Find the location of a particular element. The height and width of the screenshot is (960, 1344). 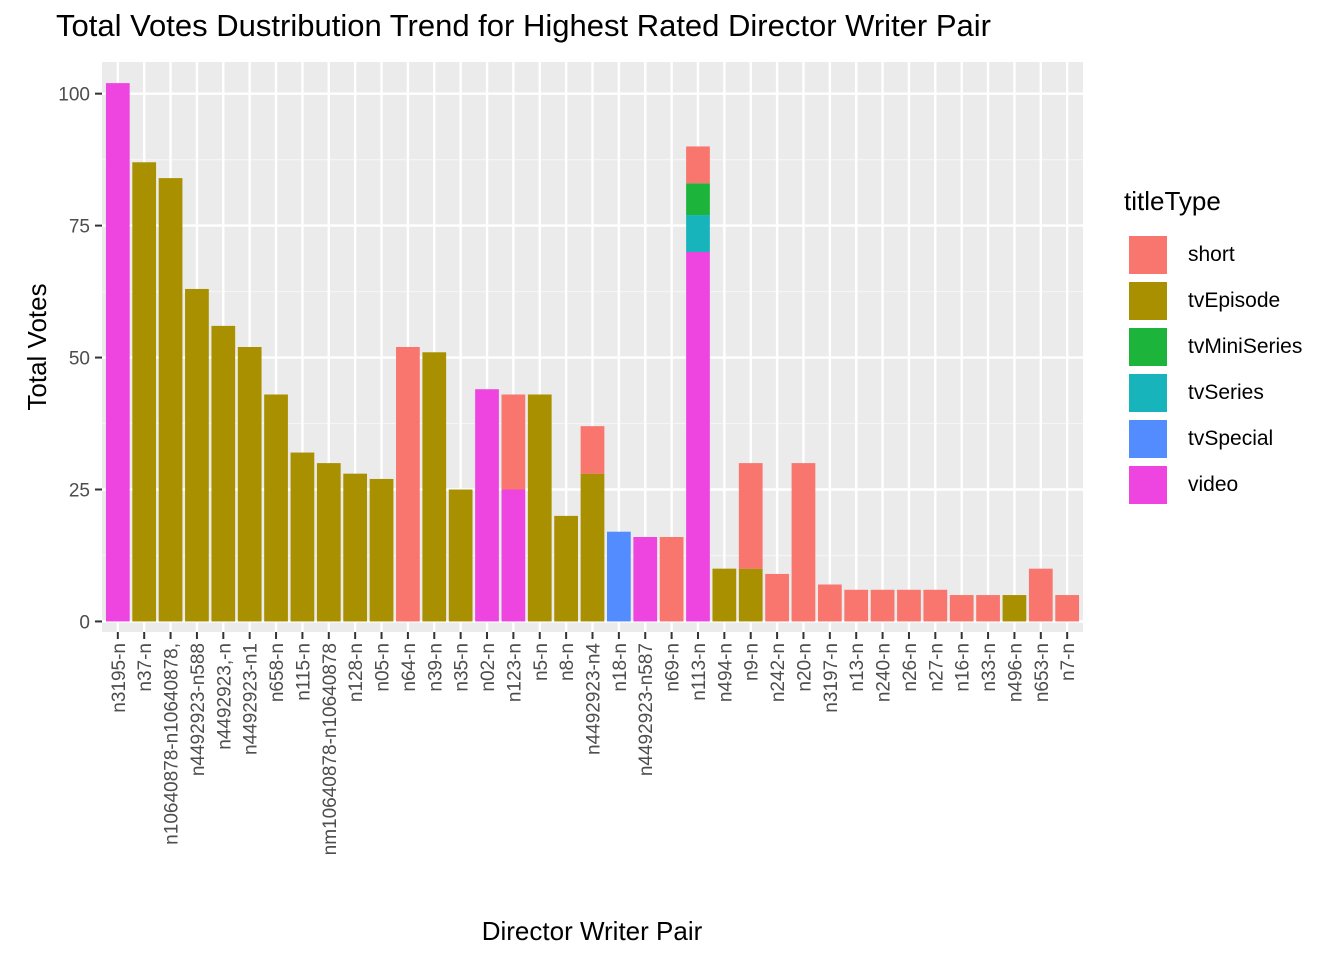

x-tick-label: n20-n is located at coordinates (804, 667).